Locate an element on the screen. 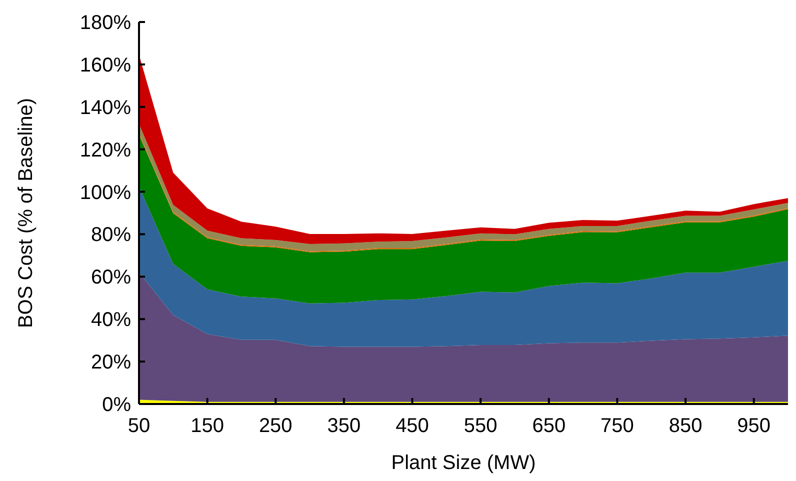 The height and width of the screenshot is (481, 796). x-tick-label: 950 is located at coordinates (754, 426).